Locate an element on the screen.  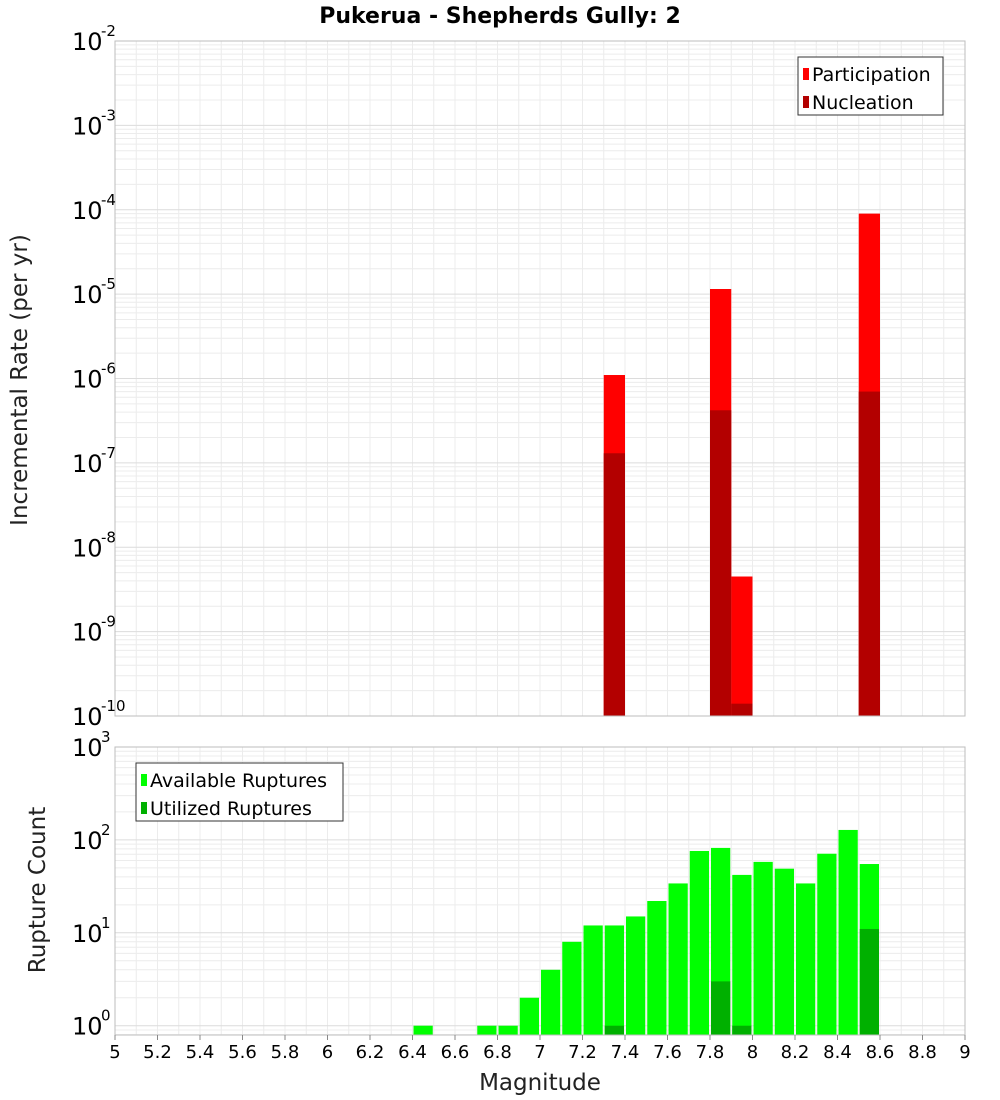
y-tick-exponent: 1 is located at coordinates (106, 923).